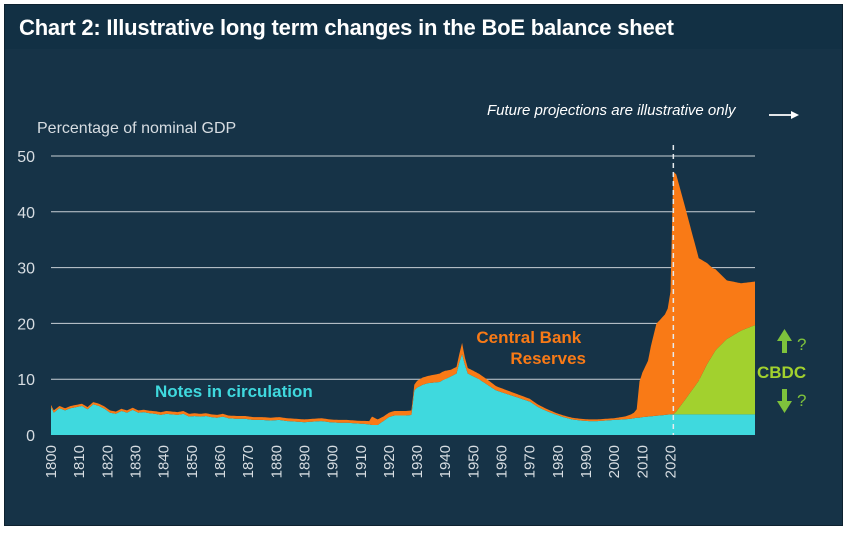 Image resolution: width=850 pixels, height=534 pixels. What do you see at coordinates (784, 115) in the screenshot?
I see `projection-arrow-icon` at bounding box center [784, 115].